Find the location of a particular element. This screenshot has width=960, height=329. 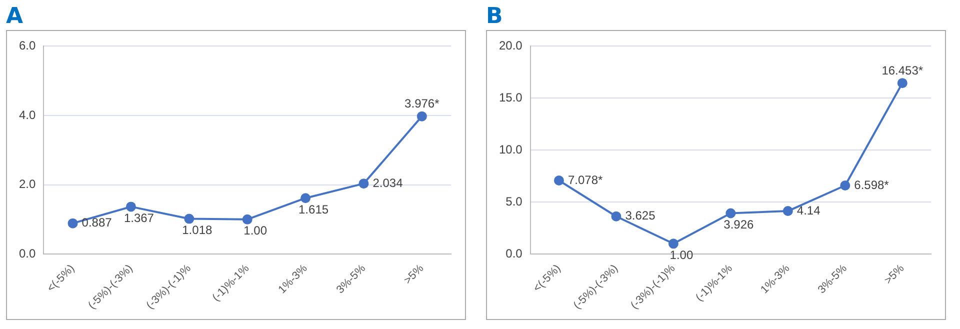

y-tick-label: 4.0 is located at coordinates (27, 115).